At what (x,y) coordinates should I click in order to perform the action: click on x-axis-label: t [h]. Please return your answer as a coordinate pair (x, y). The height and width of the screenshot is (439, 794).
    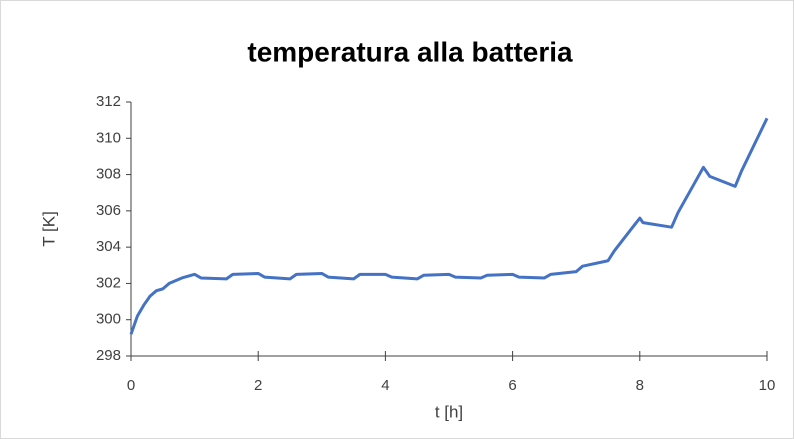
    Looking at the image, I should click on (449, 411).